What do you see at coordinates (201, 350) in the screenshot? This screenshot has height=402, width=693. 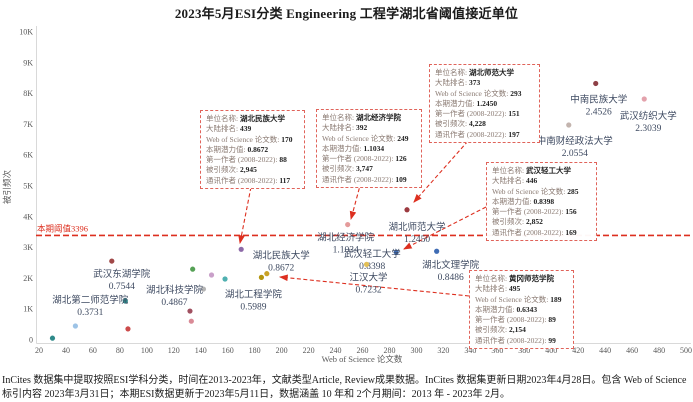 I see `x-tick-label: 140` at bounding box center [201, 350].